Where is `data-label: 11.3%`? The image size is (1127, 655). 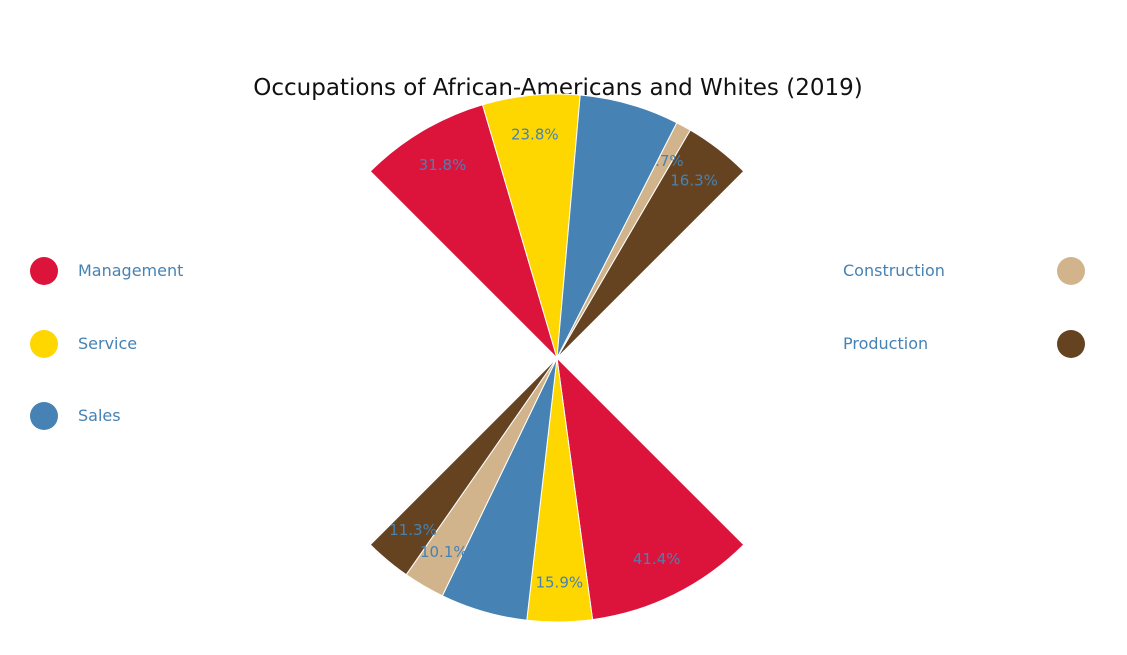
data-label: 11.3% is located at coordinates (413, 530).